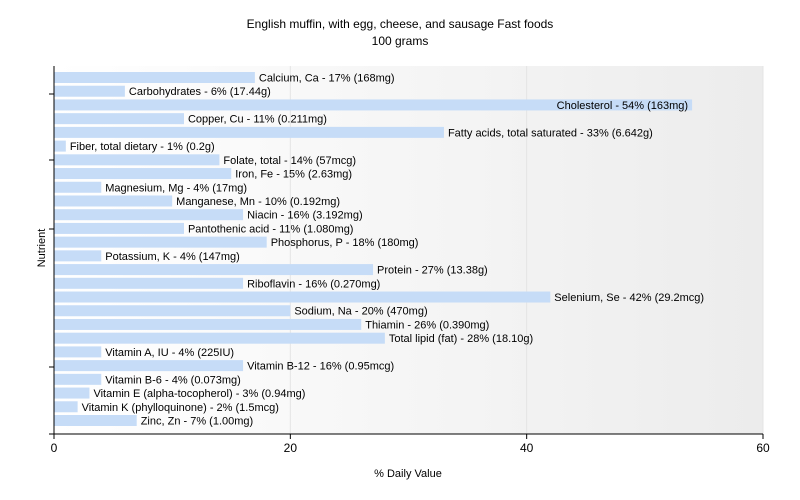 The height and width of the screenshot is (500, 800). What do you see at coordinates (410, 444) in the screenshot?
I see `x-ticks: 0 20 40 60` at bounding box center [410, 444].